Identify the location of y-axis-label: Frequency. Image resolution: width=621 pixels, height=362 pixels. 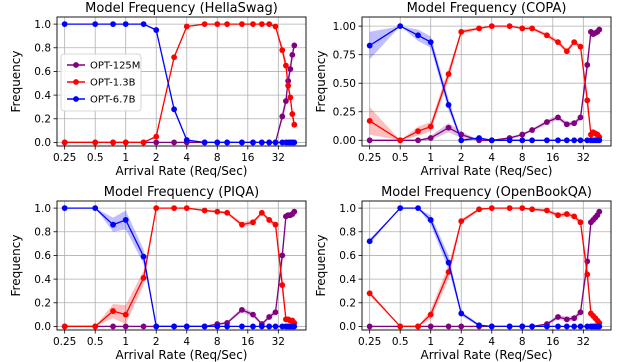
(16, 266).